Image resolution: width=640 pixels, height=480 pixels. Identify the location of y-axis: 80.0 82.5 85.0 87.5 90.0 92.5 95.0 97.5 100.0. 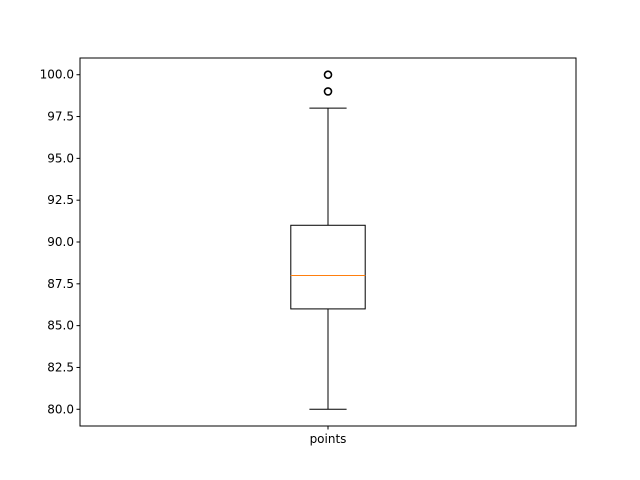
(60, 242).